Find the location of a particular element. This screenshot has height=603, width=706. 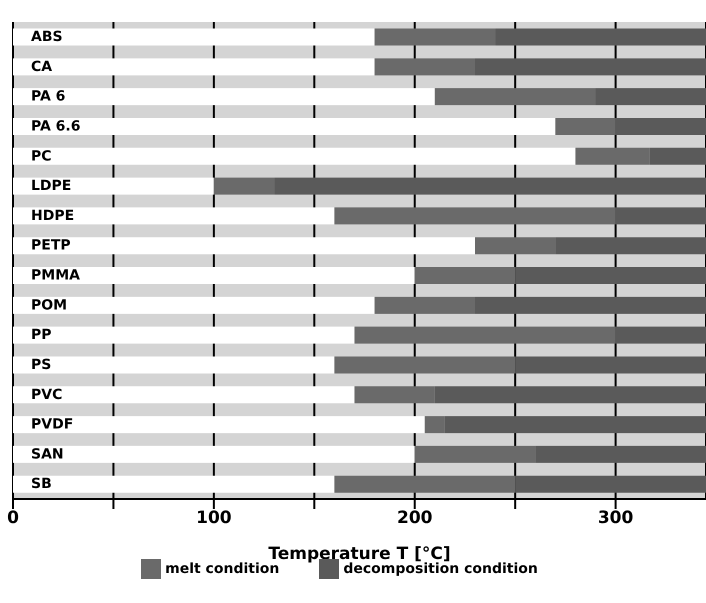

x-tick-label: 0 is located at coordinates (13, 518).